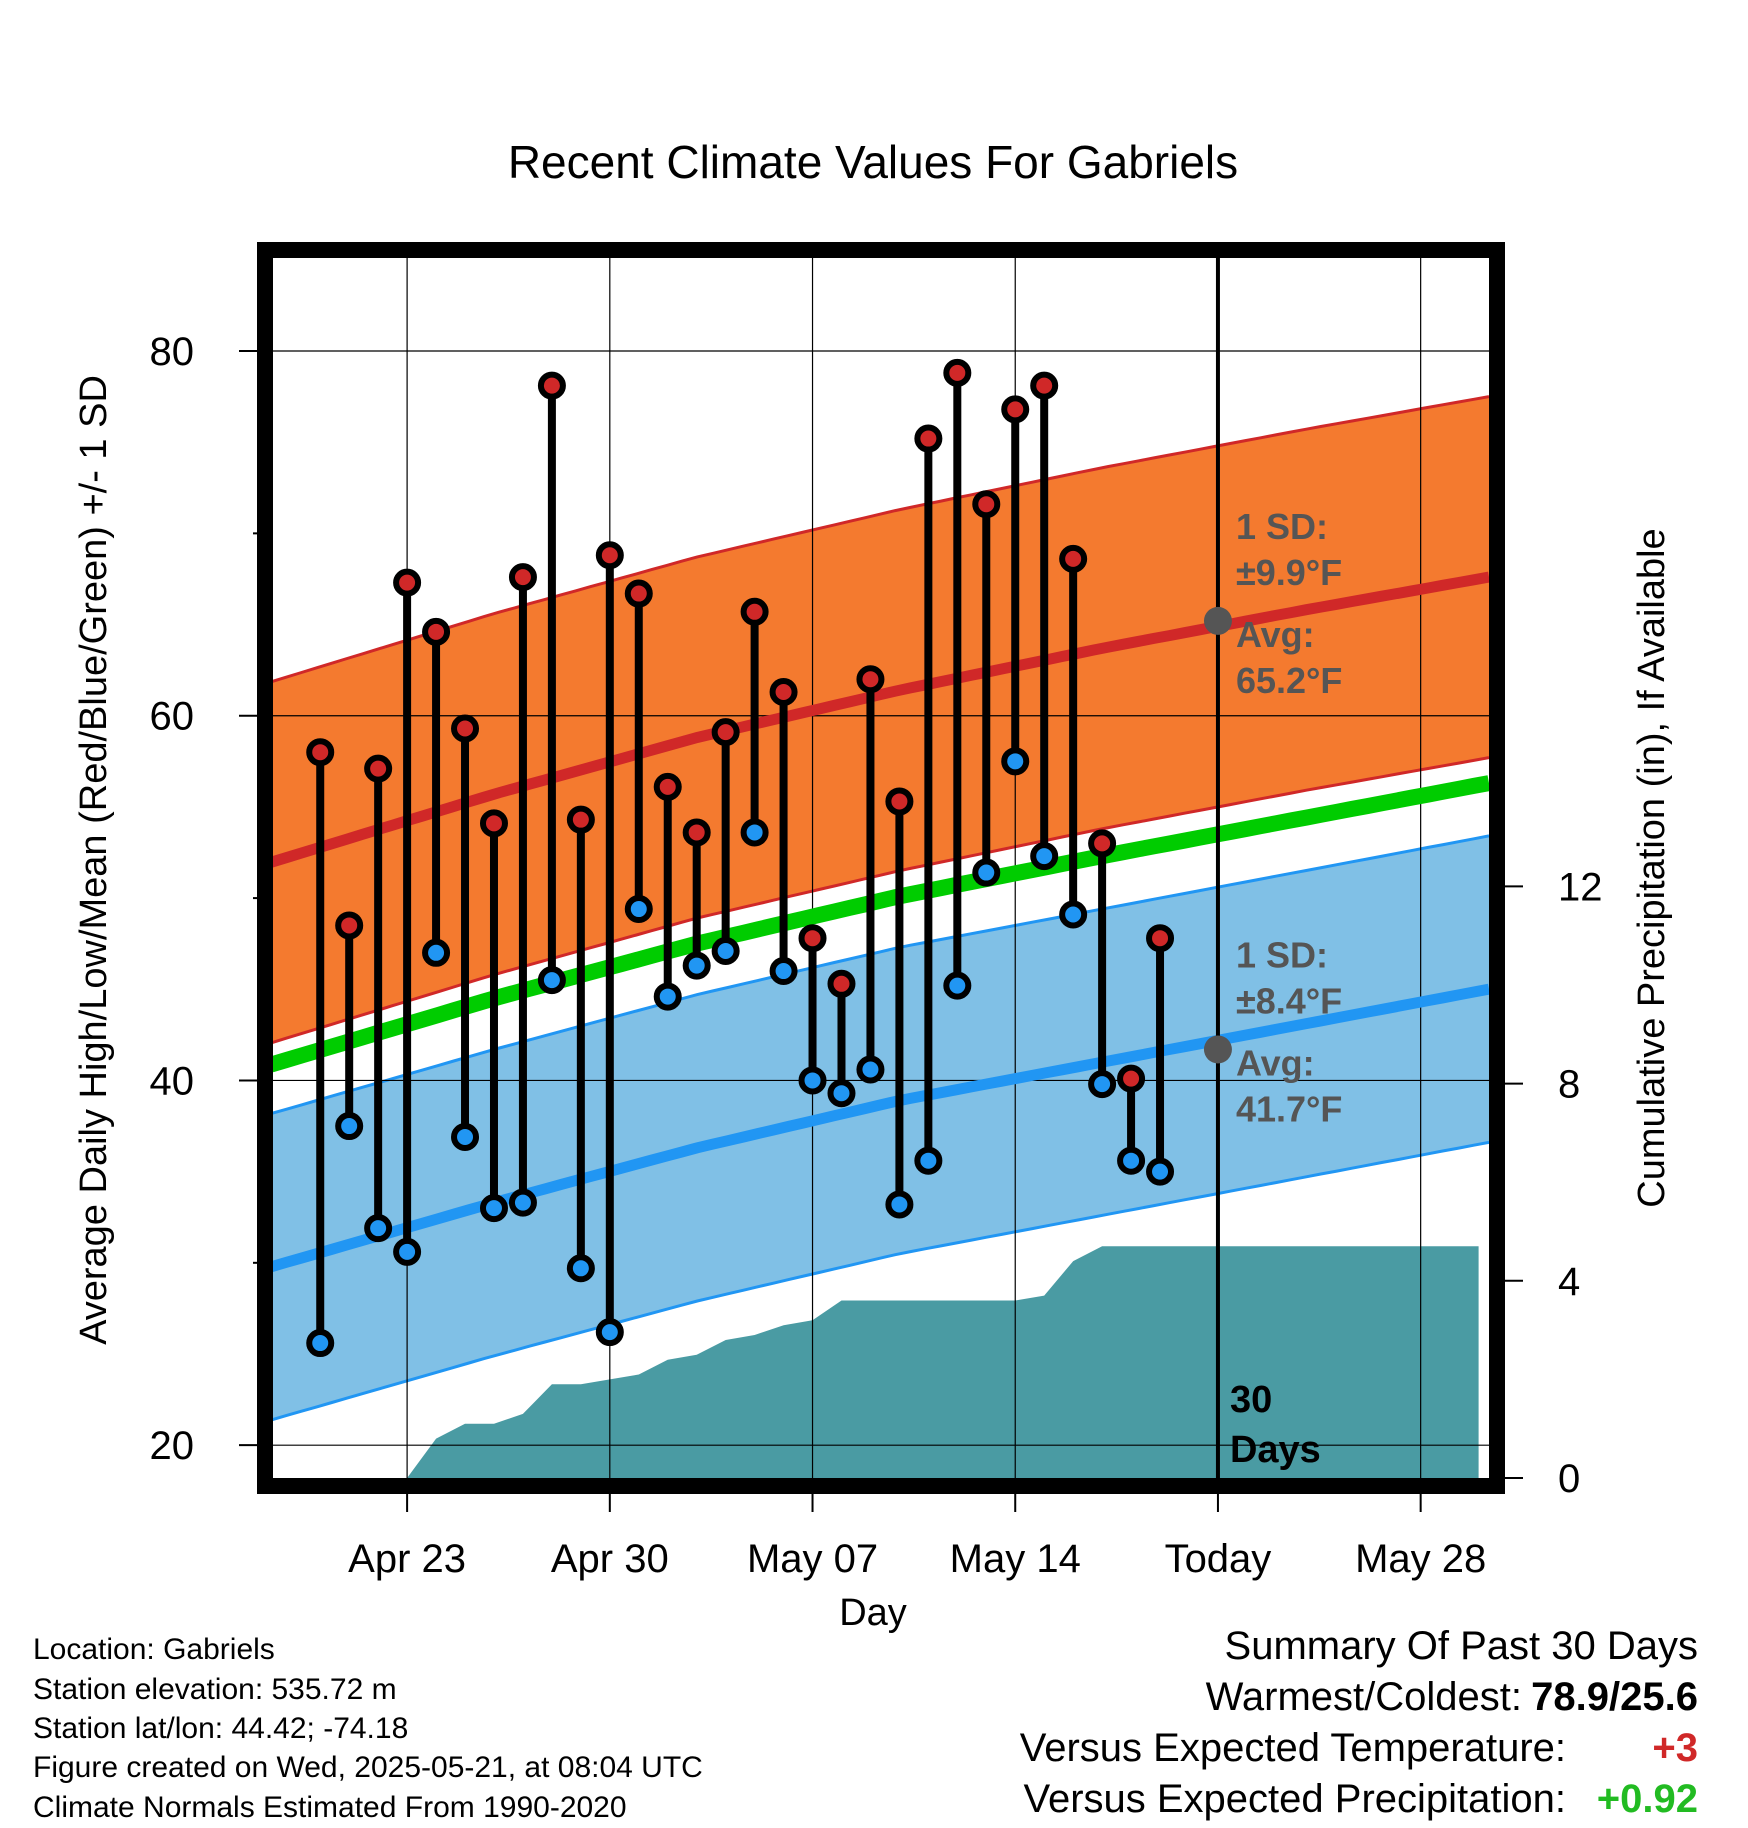  Describe the element at coordinates (873, 162) in the screenshot. I see `chart-title: Recent Climate Values For Gabriels` at that location.